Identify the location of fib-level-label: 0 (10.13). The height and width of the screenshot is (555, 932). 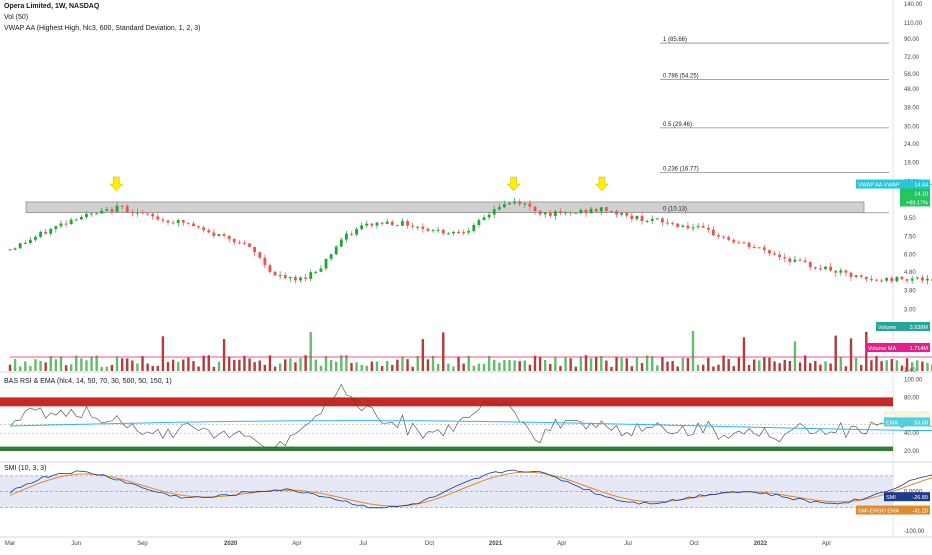
(675, 210).